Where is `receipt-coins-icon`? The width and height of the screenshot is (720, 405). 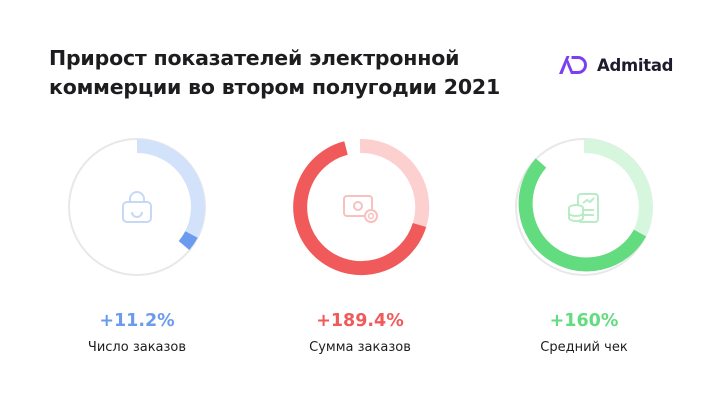 receipt-coins-icon is located at coordinates (583, 208).